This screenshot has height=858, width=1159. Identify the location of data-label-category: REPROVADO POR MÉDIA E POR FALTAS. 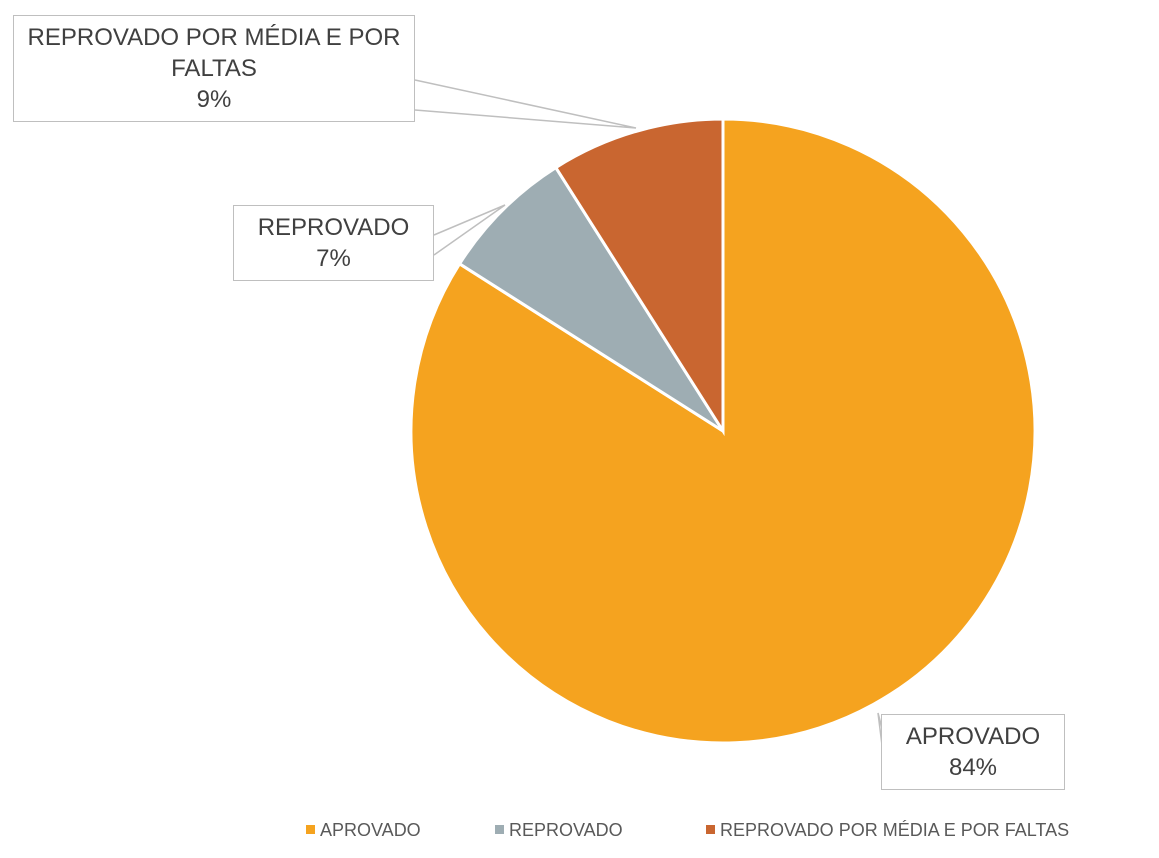
(214, 53).